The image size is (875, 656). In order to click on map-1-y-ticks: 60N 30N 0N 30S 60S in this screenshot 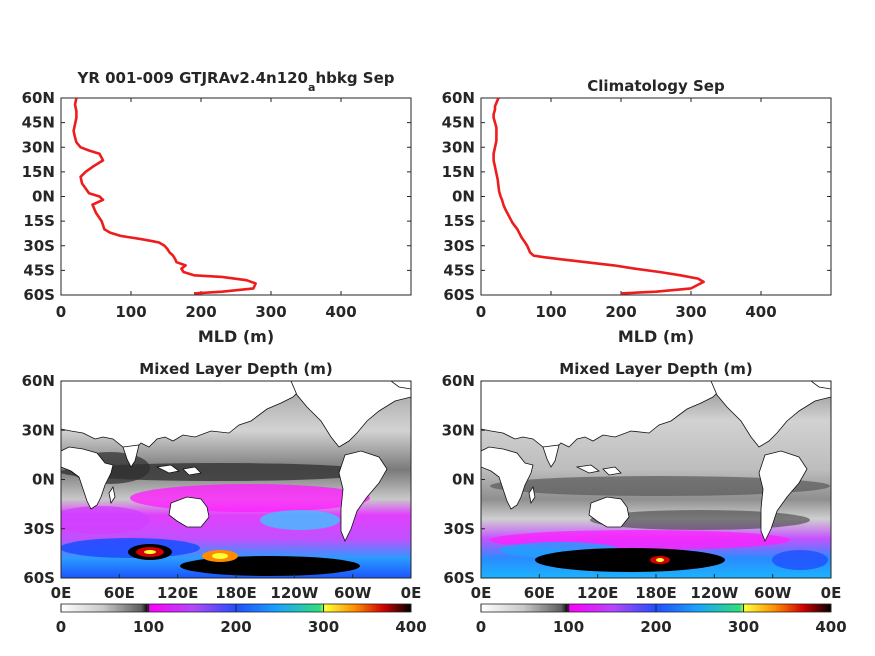, I will do `click(43, 479)`.